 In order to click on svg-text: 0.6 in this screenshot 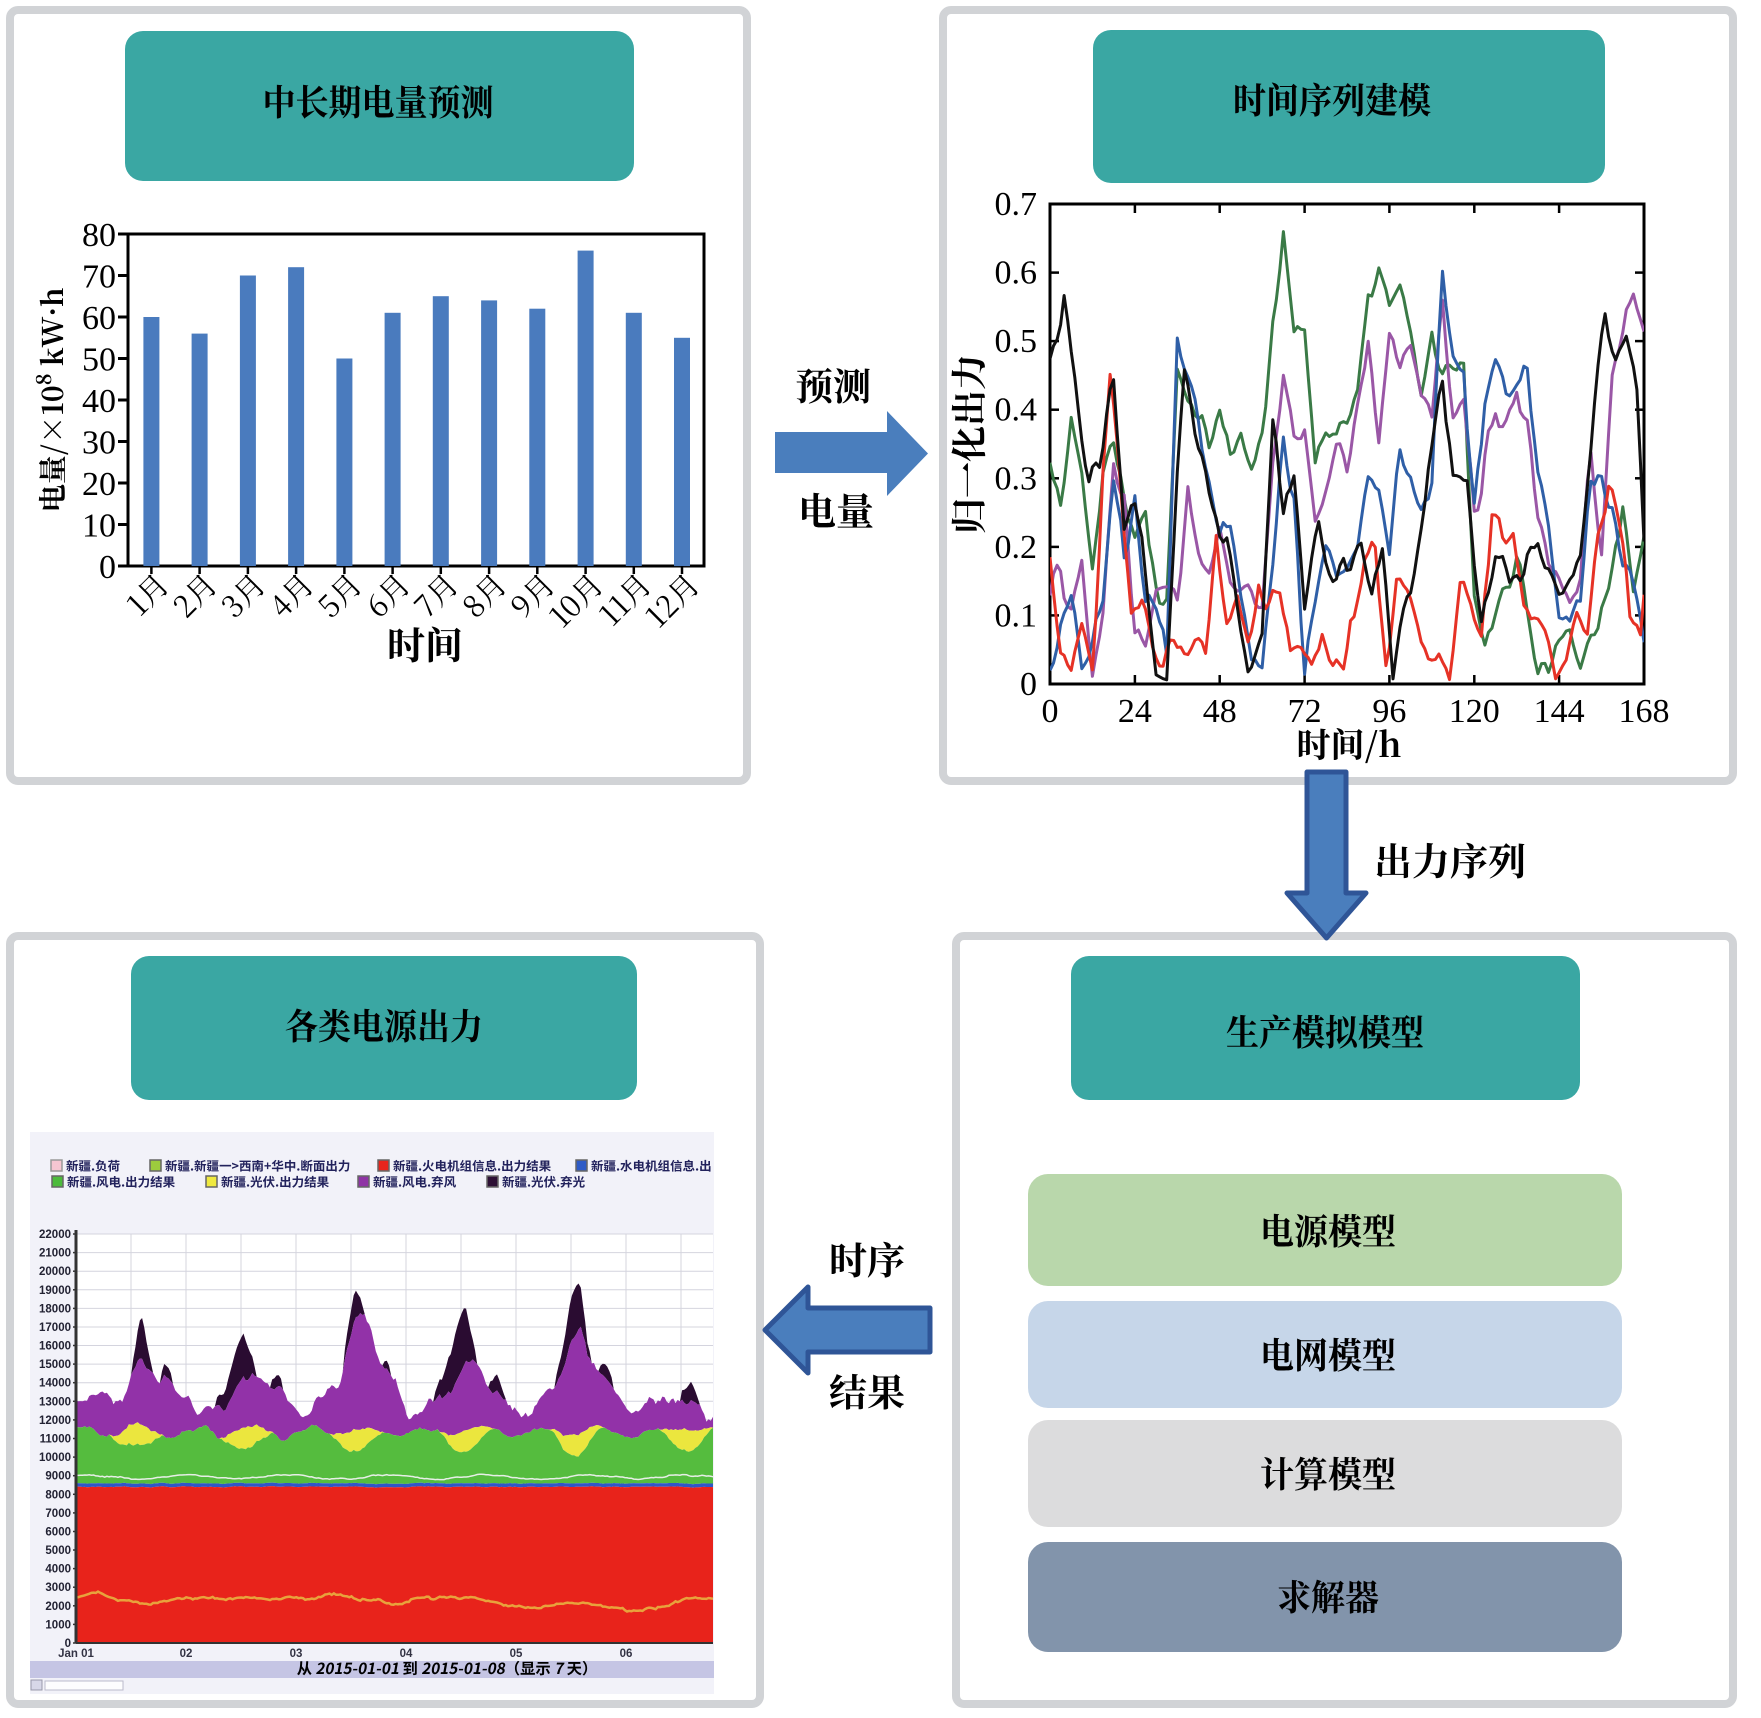, I will do `click(1016, 273)`.